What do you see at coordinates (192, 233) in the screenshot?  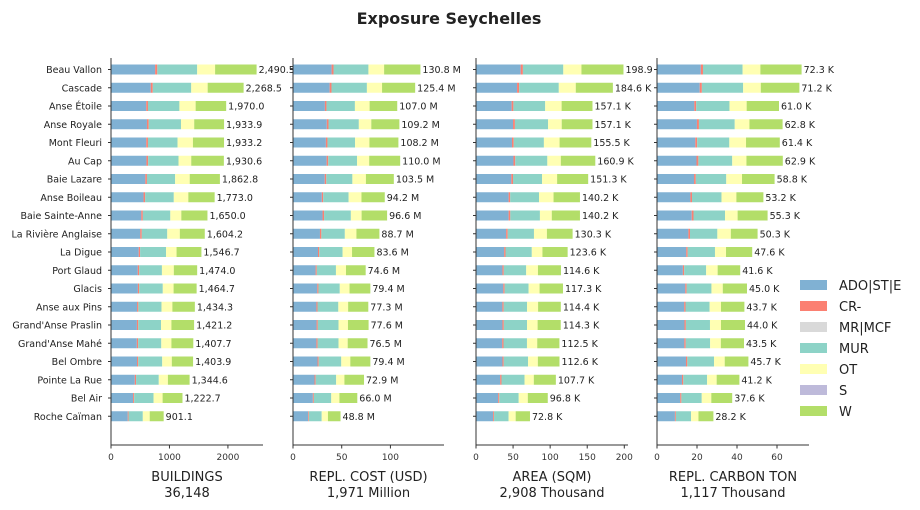 I see `bar-segment-w-la-riviere-anglaise` at bounding box center [192, 233].